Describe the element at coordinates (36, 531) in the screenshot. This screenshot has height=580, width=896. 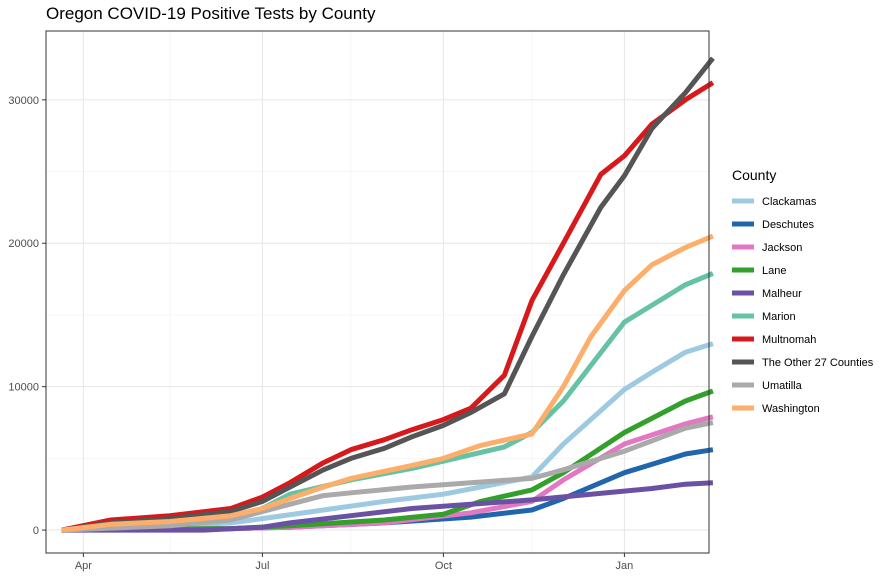
I see `y-tick-label: 0` at that location.